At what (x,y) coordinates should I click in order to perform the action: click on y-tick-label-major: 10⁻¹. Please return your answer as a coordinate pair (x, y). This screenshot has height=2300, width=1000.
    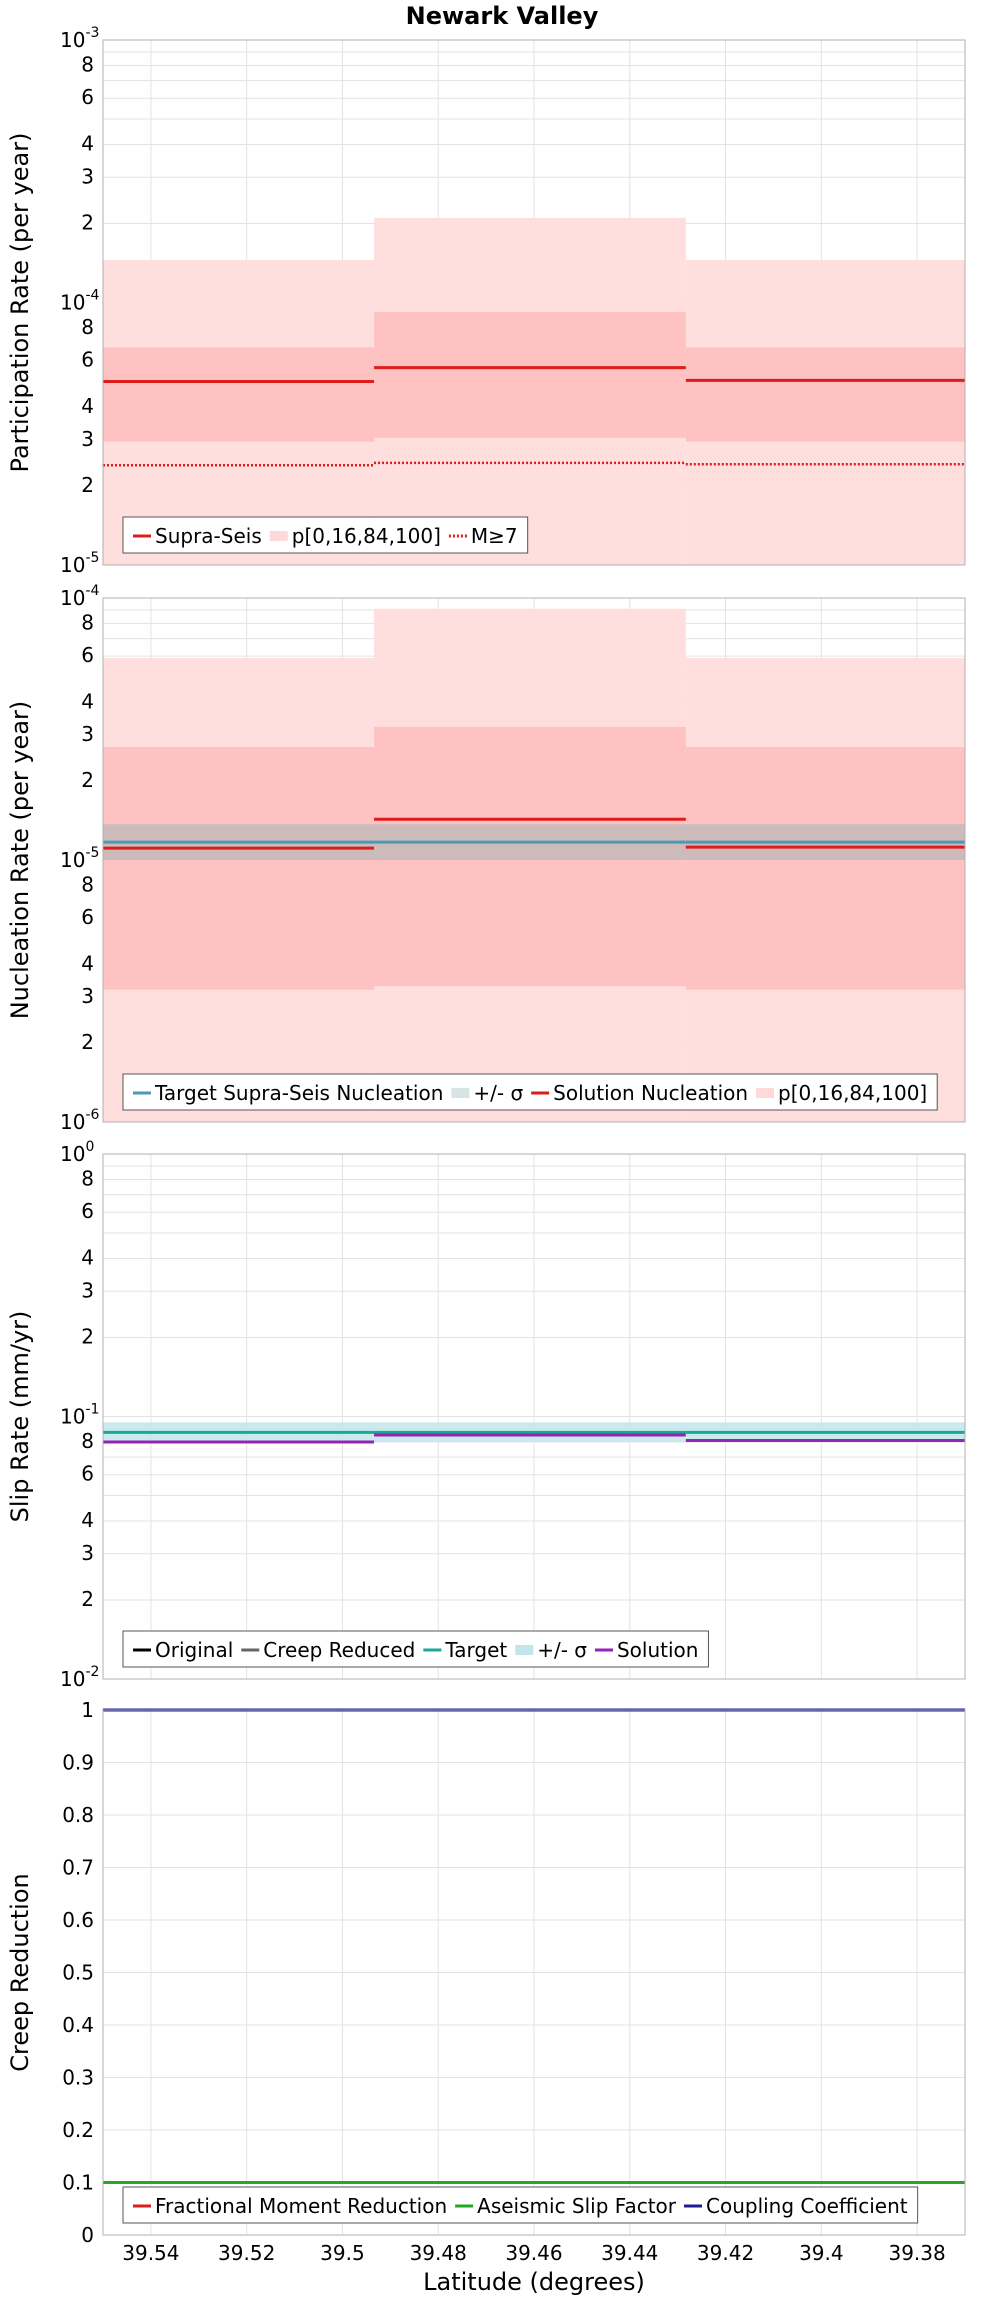
    Looking at the image, I should click on (79, 1415).